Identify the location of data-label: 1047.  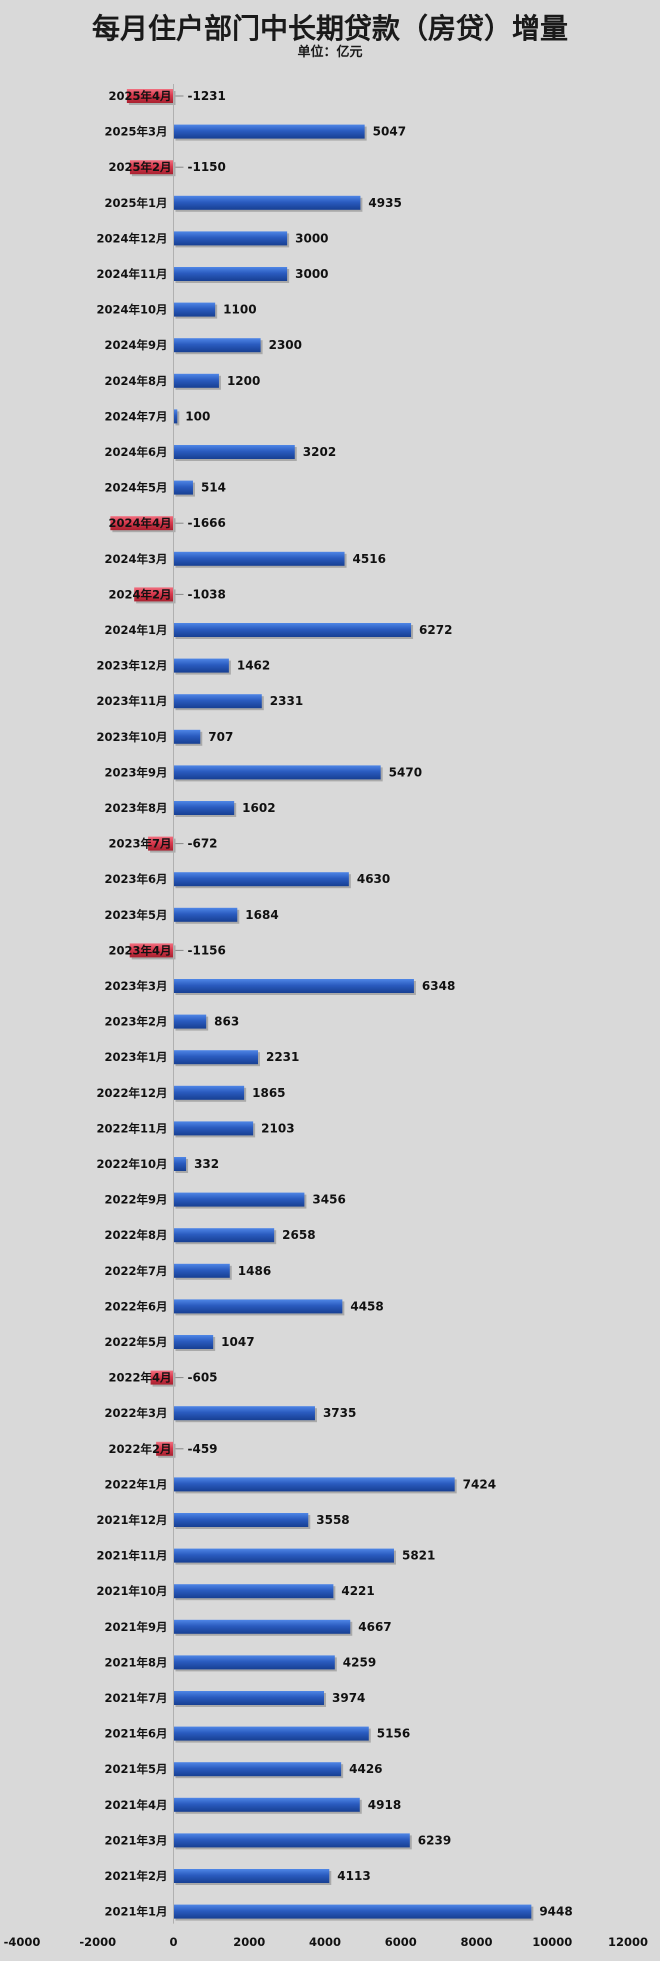
(237, 1342).